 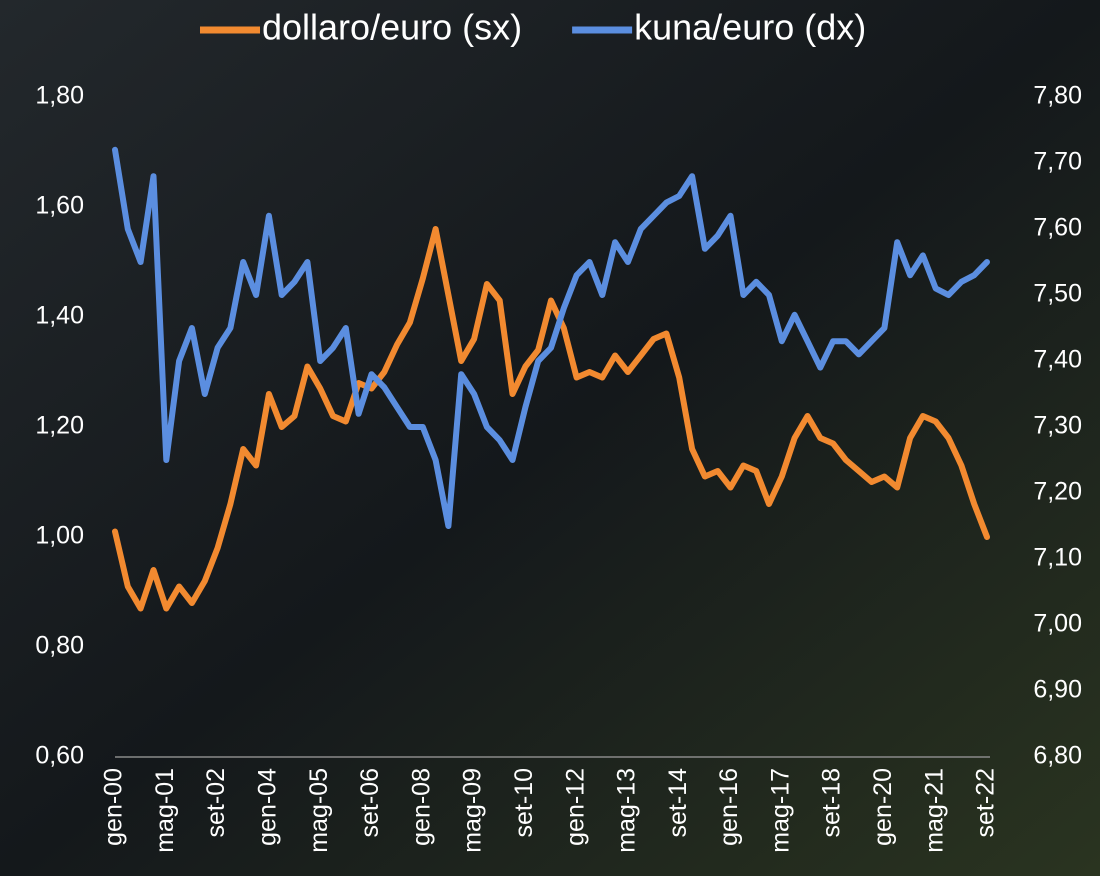 I want to click on x-tick-label: gen-08, so click(x=421, y=807).